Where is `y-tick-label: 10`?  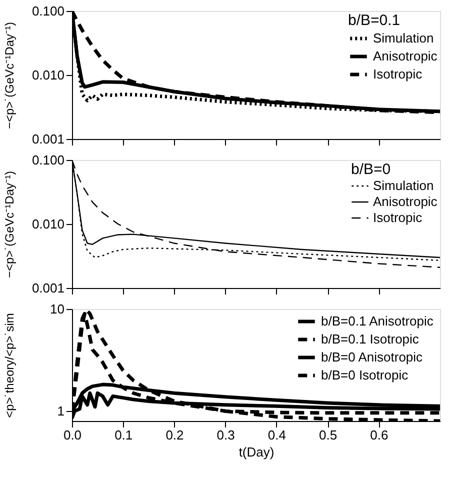 y-tick-label: 10 is located at coordinates (57, 309).